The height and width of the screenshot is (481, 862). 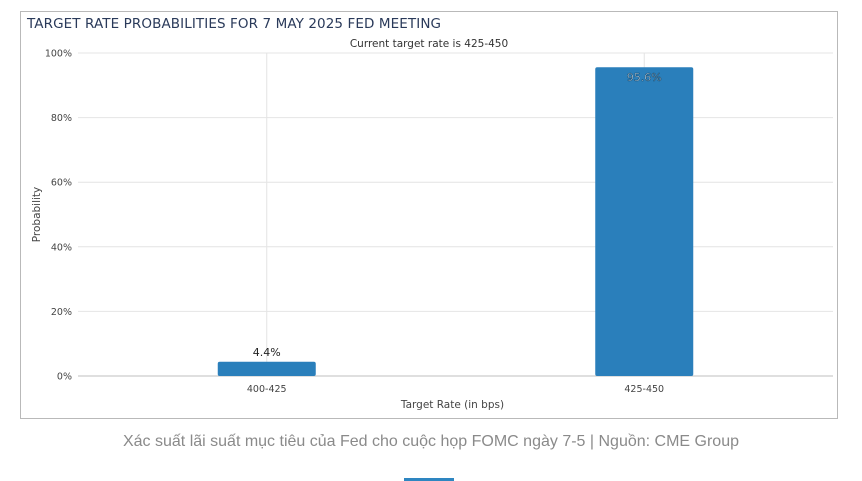 I want to click on caption-divider, so click(x=429, y=479).